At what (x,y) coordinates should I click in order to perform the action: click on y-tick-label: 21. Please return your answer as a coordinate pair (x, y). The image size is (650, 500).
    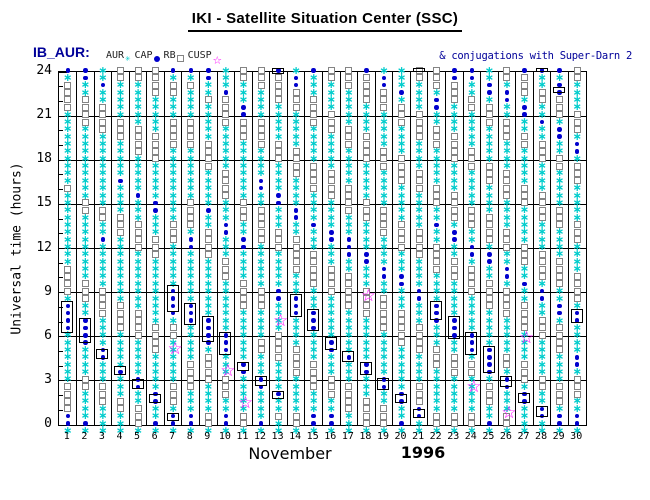
    Looking at the image, I should click on (44, 115).